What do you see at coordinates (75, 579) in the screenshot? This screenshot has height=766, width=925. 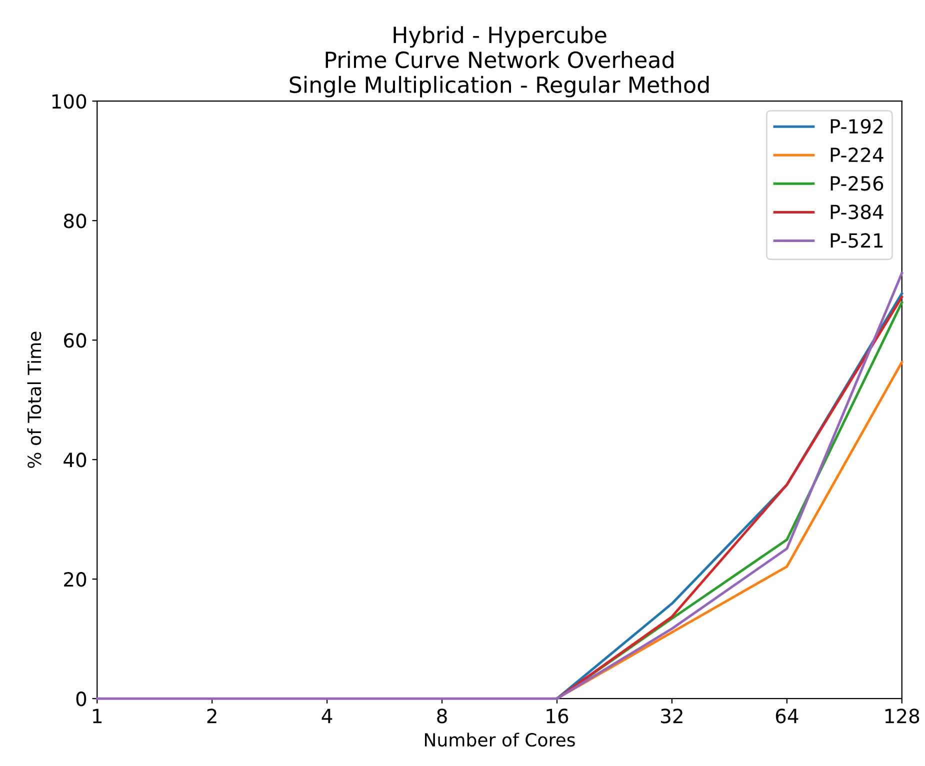 I see `y-tick-label: 20` at bounding box center [75, 579].